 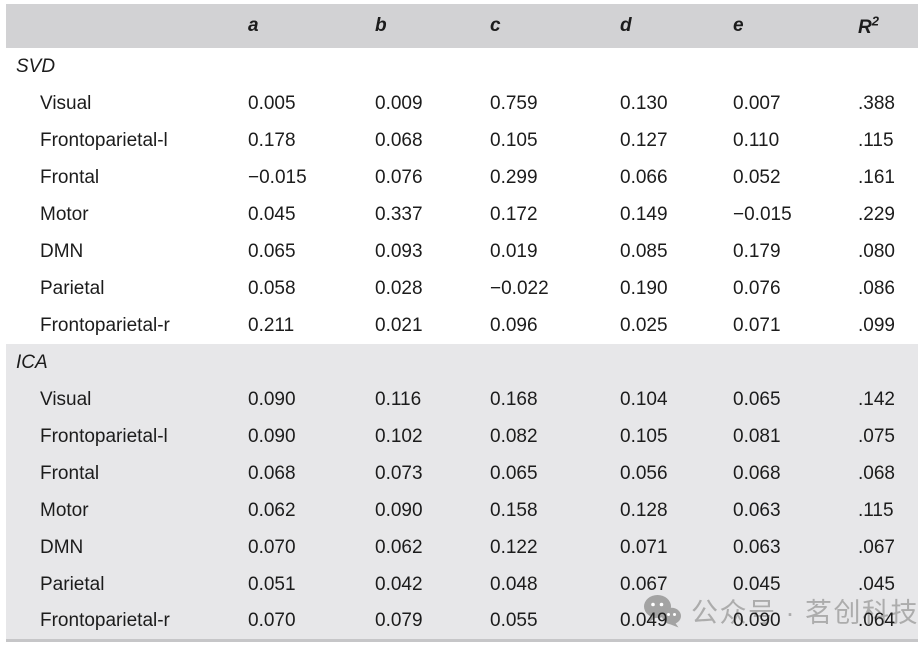 I want to click on header-col-d: d, so click(x=666, y=26).